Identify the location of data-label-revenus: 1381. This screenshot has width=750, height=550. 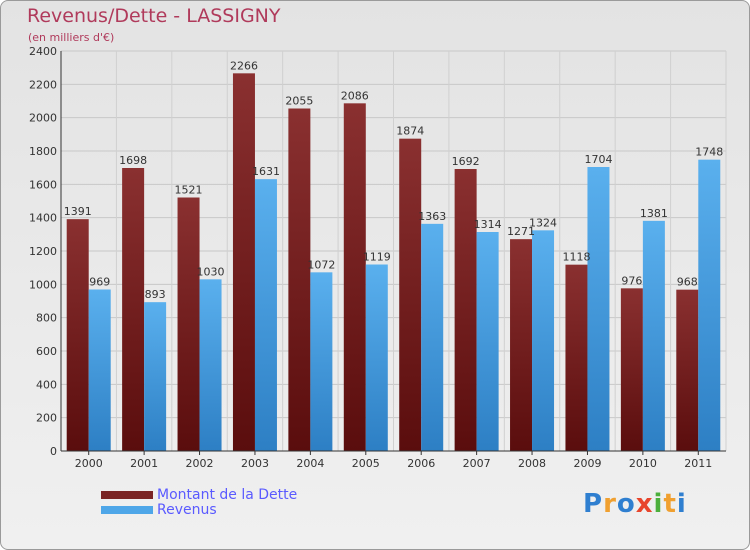
(654, 213).